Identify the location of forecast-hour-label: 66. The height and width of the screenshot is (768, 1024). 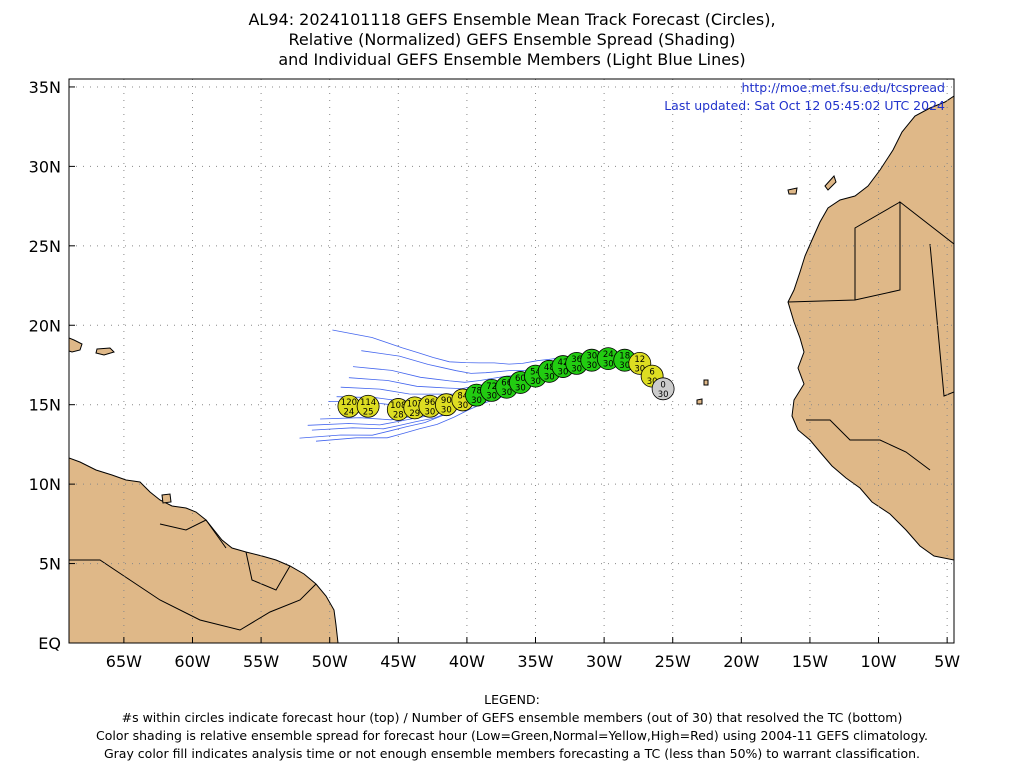
(506, 384).